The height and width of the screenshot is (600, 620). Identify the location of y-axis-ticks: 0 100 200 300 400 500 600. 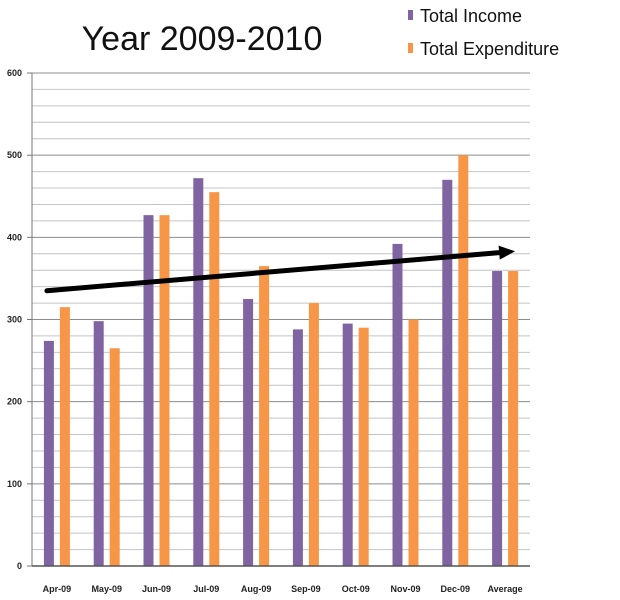
(19, 319).